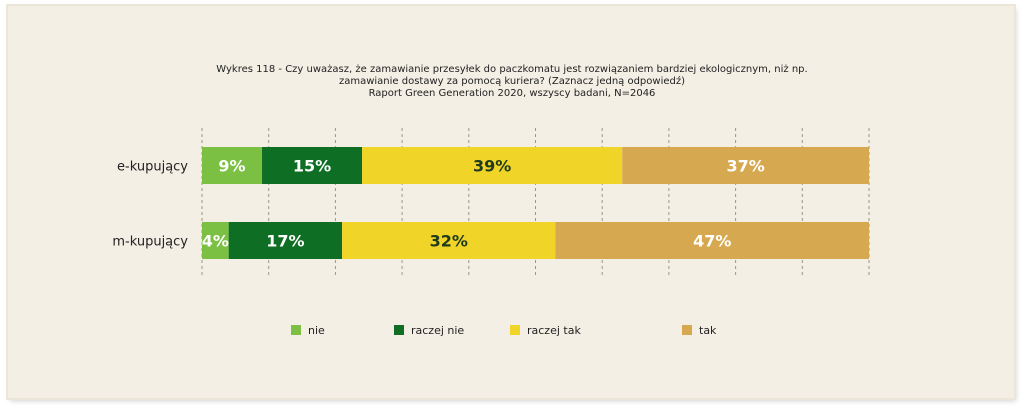 The height and width of the screenshot is (407, 1024). What do you see at coordinates (150, 205) in the screenshot?
I see `category-labels: e-kupujący m-kupujący` at bounding box center [150, 205].